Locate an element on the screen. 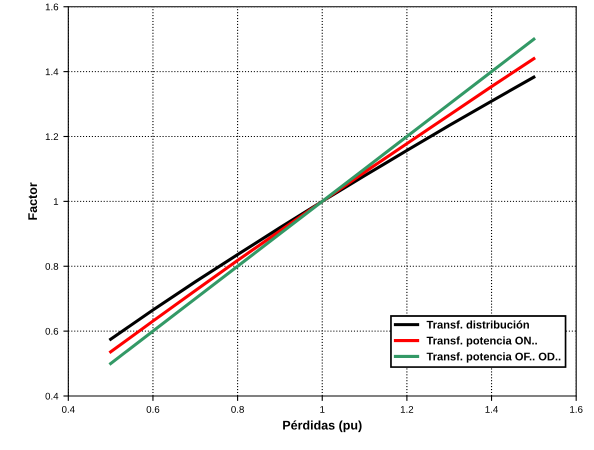  y-tick-label: 1 is located at coordinates (56, 201).